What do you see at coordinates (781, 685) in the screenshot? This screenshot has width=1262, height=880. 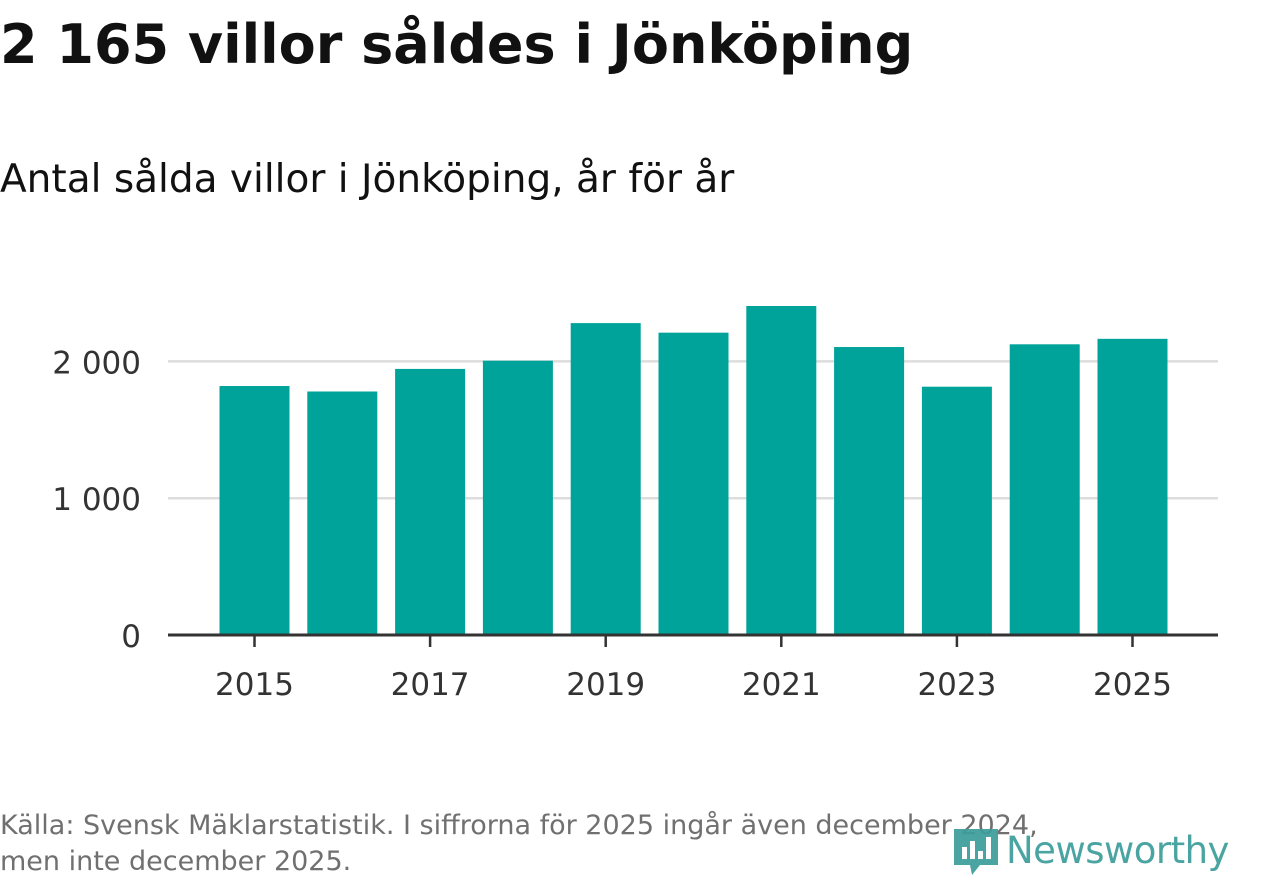 I see `x-tick-label: 2021` at bounding box center [781, 685].